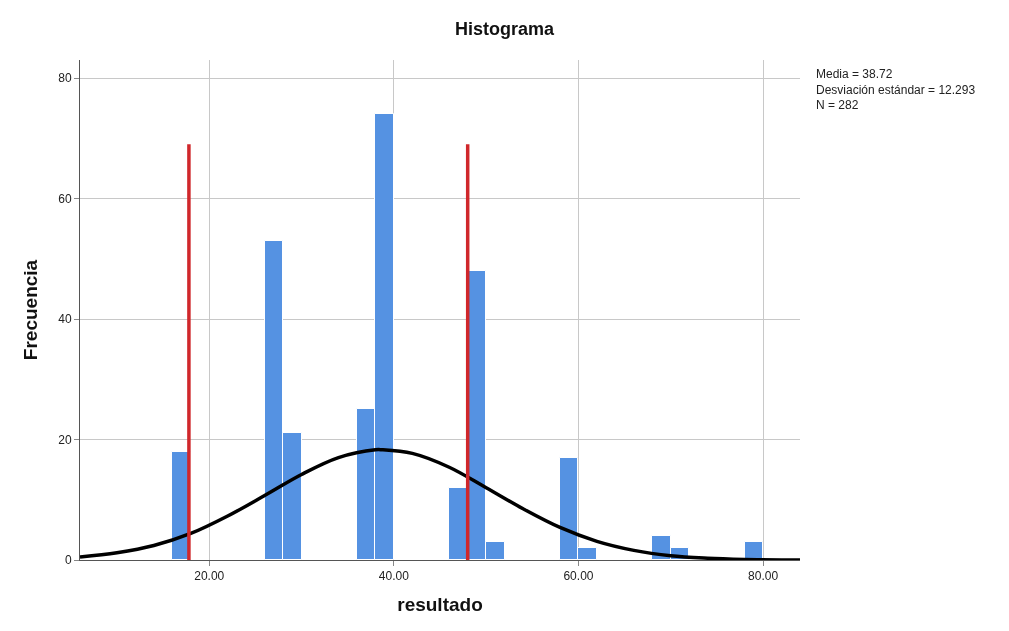 The image size is (1009, 631). What do you see at coordinates (65, 319) in the screenshot?
I see `y-tick-label: 40` at bounding box center [65, 319].